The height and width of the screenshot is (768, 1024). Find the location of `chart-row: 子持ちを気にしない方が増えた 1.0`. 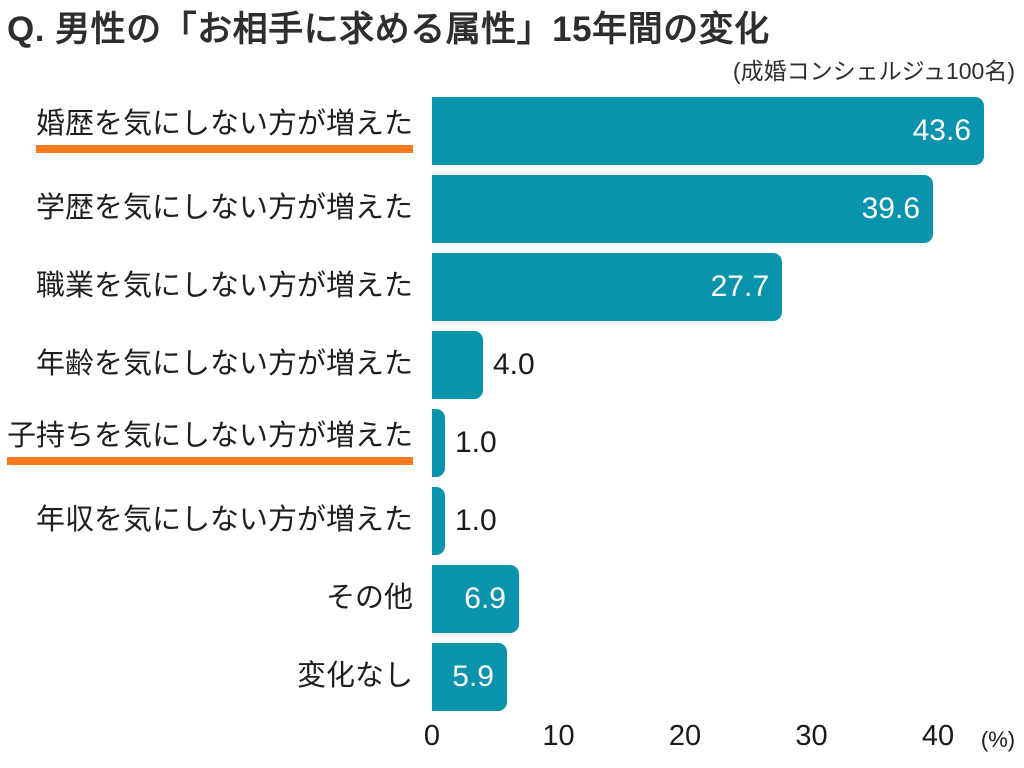

chart-row: 子持ちを気にしない方が増えた 1.0 is located at coordinates (512, 443).